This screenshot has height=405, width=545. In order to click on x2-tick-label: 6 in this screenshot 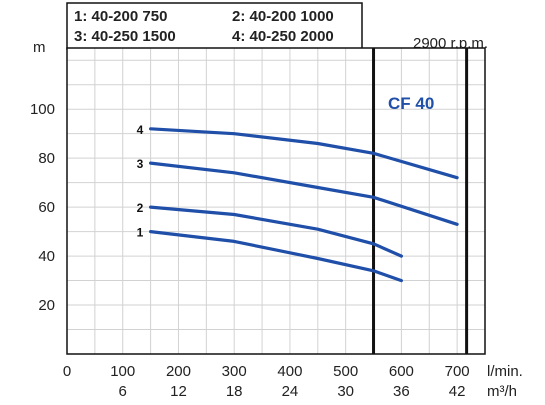, I will do `click(123, 391)`.